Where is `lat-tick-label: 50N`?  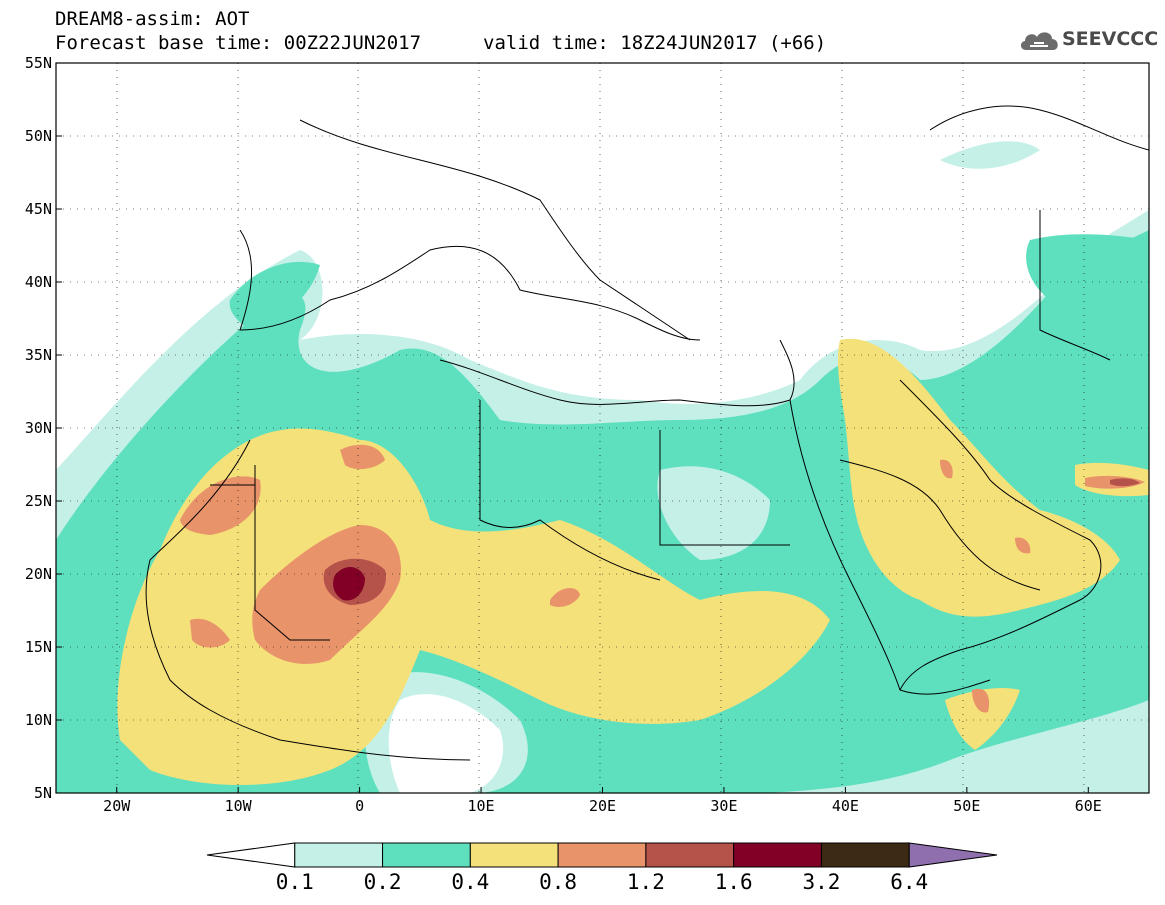 lat-tick-label: 50N is located at coordinates (38, 136).